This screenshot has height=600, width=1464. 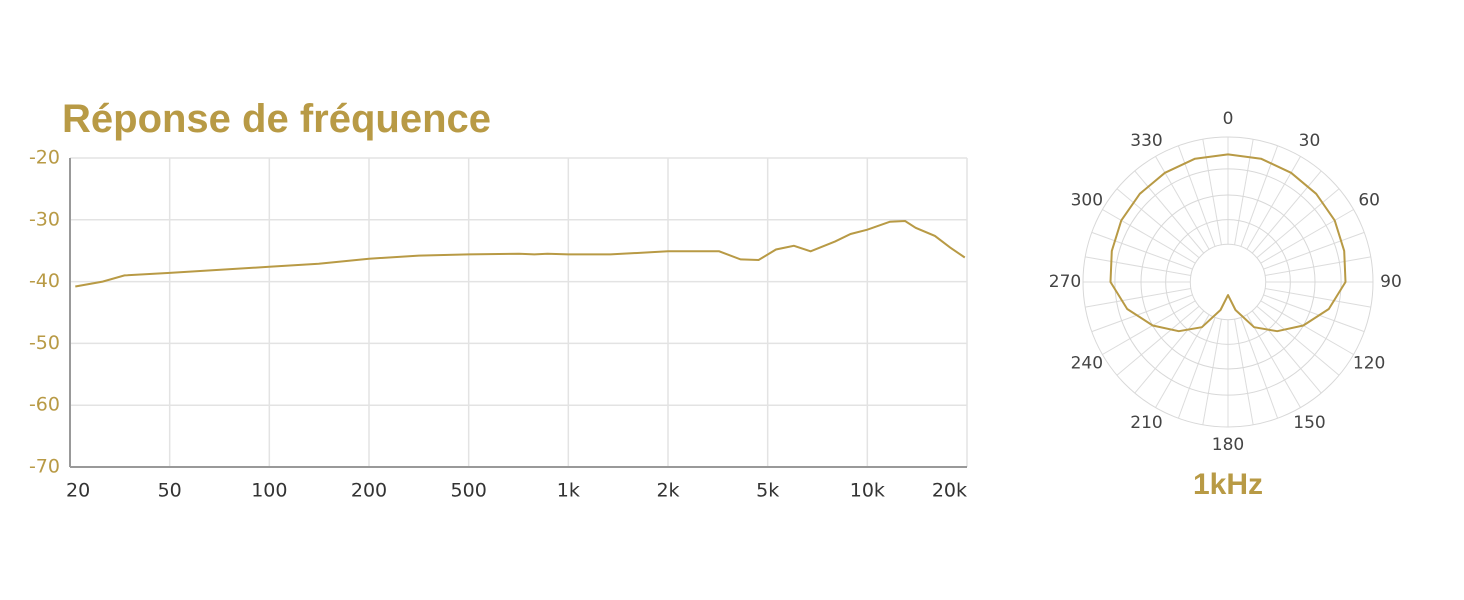 I want to click on chart-title: Réponse de fréquence, so click(x=276, y=119).